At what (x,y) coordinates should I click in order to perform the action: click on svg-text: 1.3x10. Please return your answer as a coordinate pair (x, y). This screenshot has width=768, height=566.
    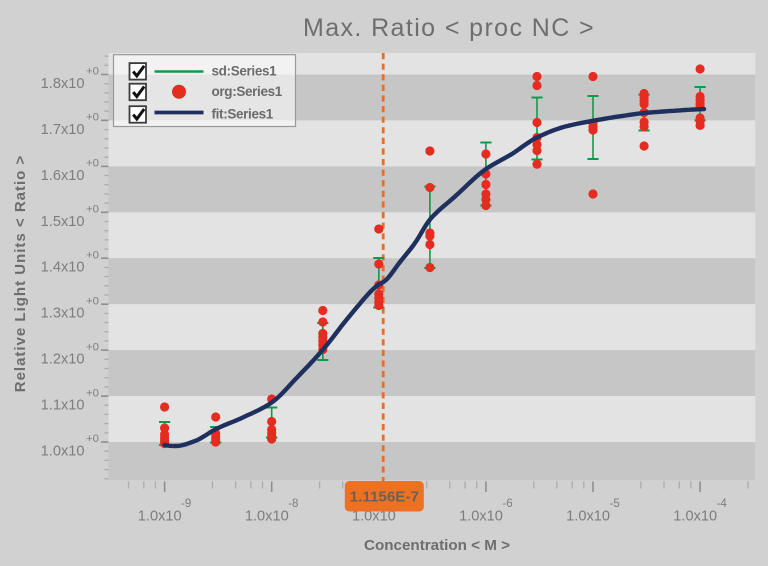
    Looking at the image, I should click on (63, 314).